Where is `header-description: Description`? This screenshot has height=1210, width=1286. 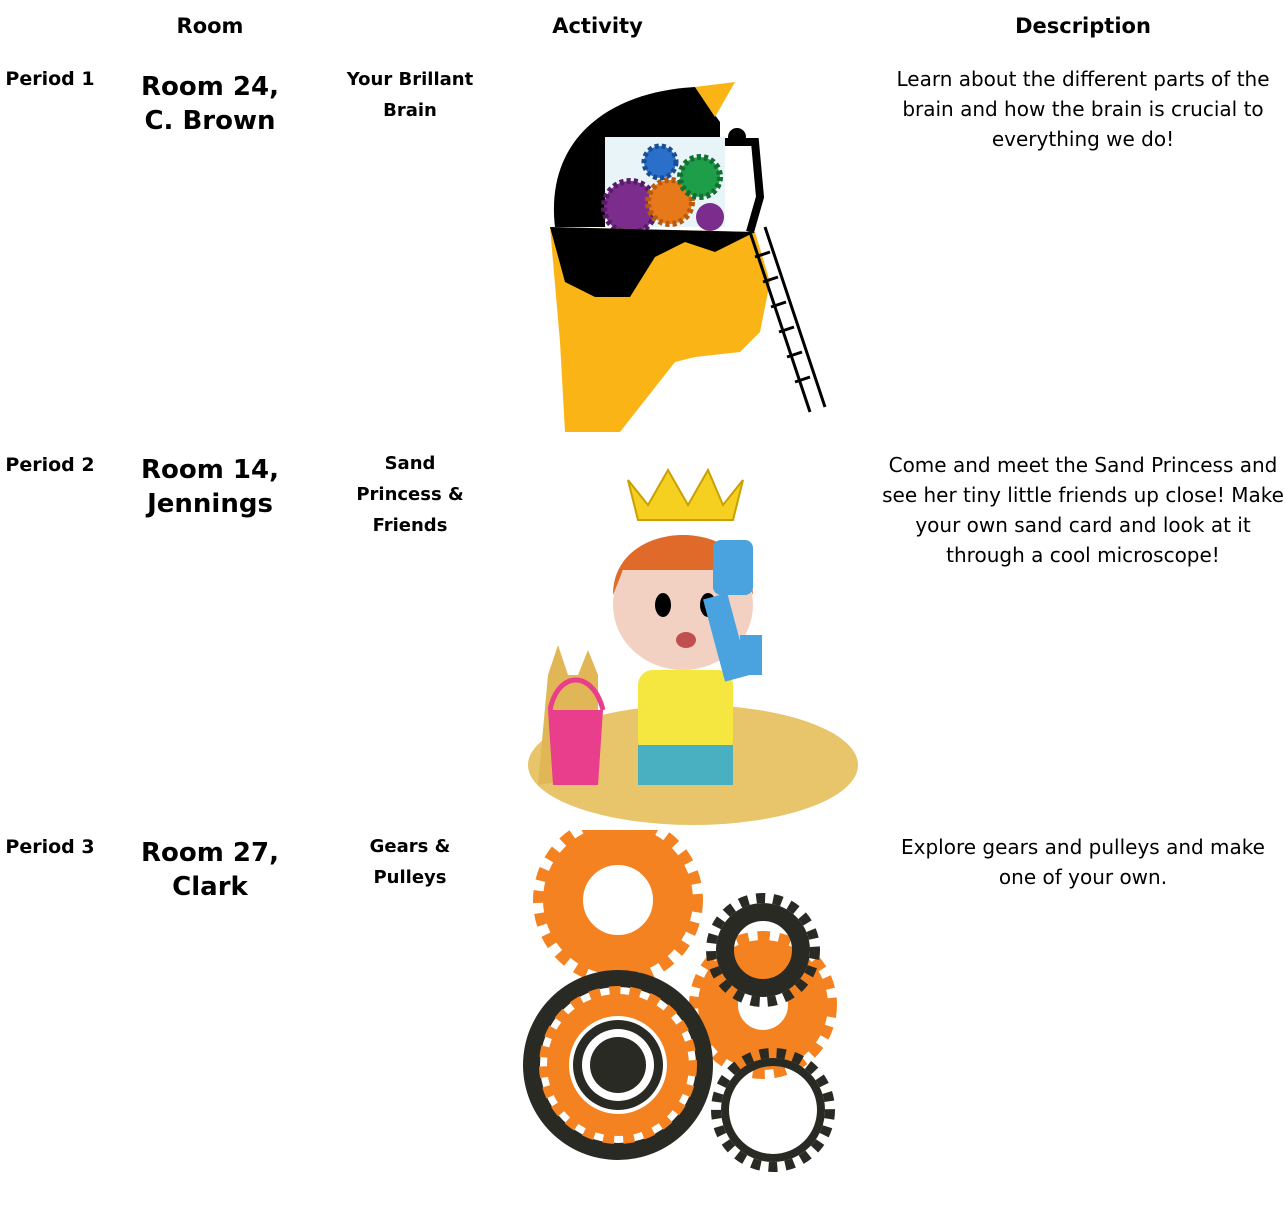
header-description: Description is located at coordinates (1083, 26).